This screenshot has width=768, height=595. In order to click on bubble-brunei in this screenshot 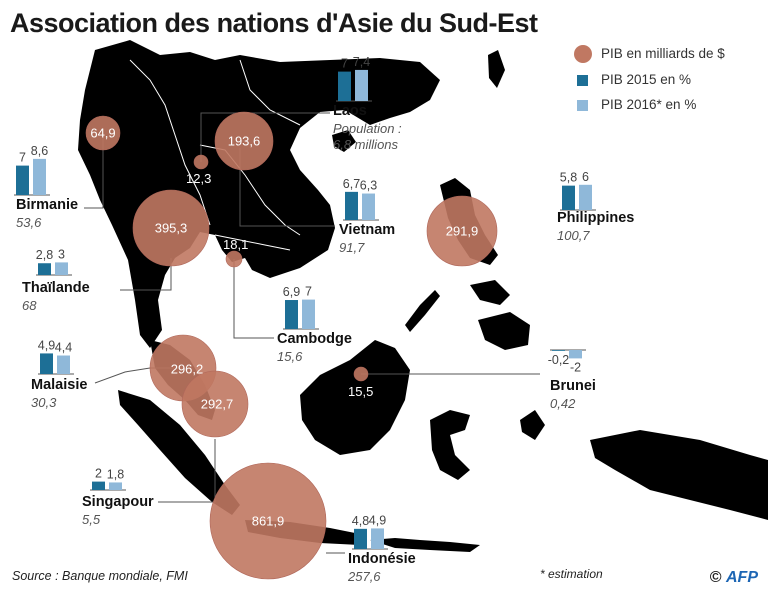, I will do `click(361, 374)`.